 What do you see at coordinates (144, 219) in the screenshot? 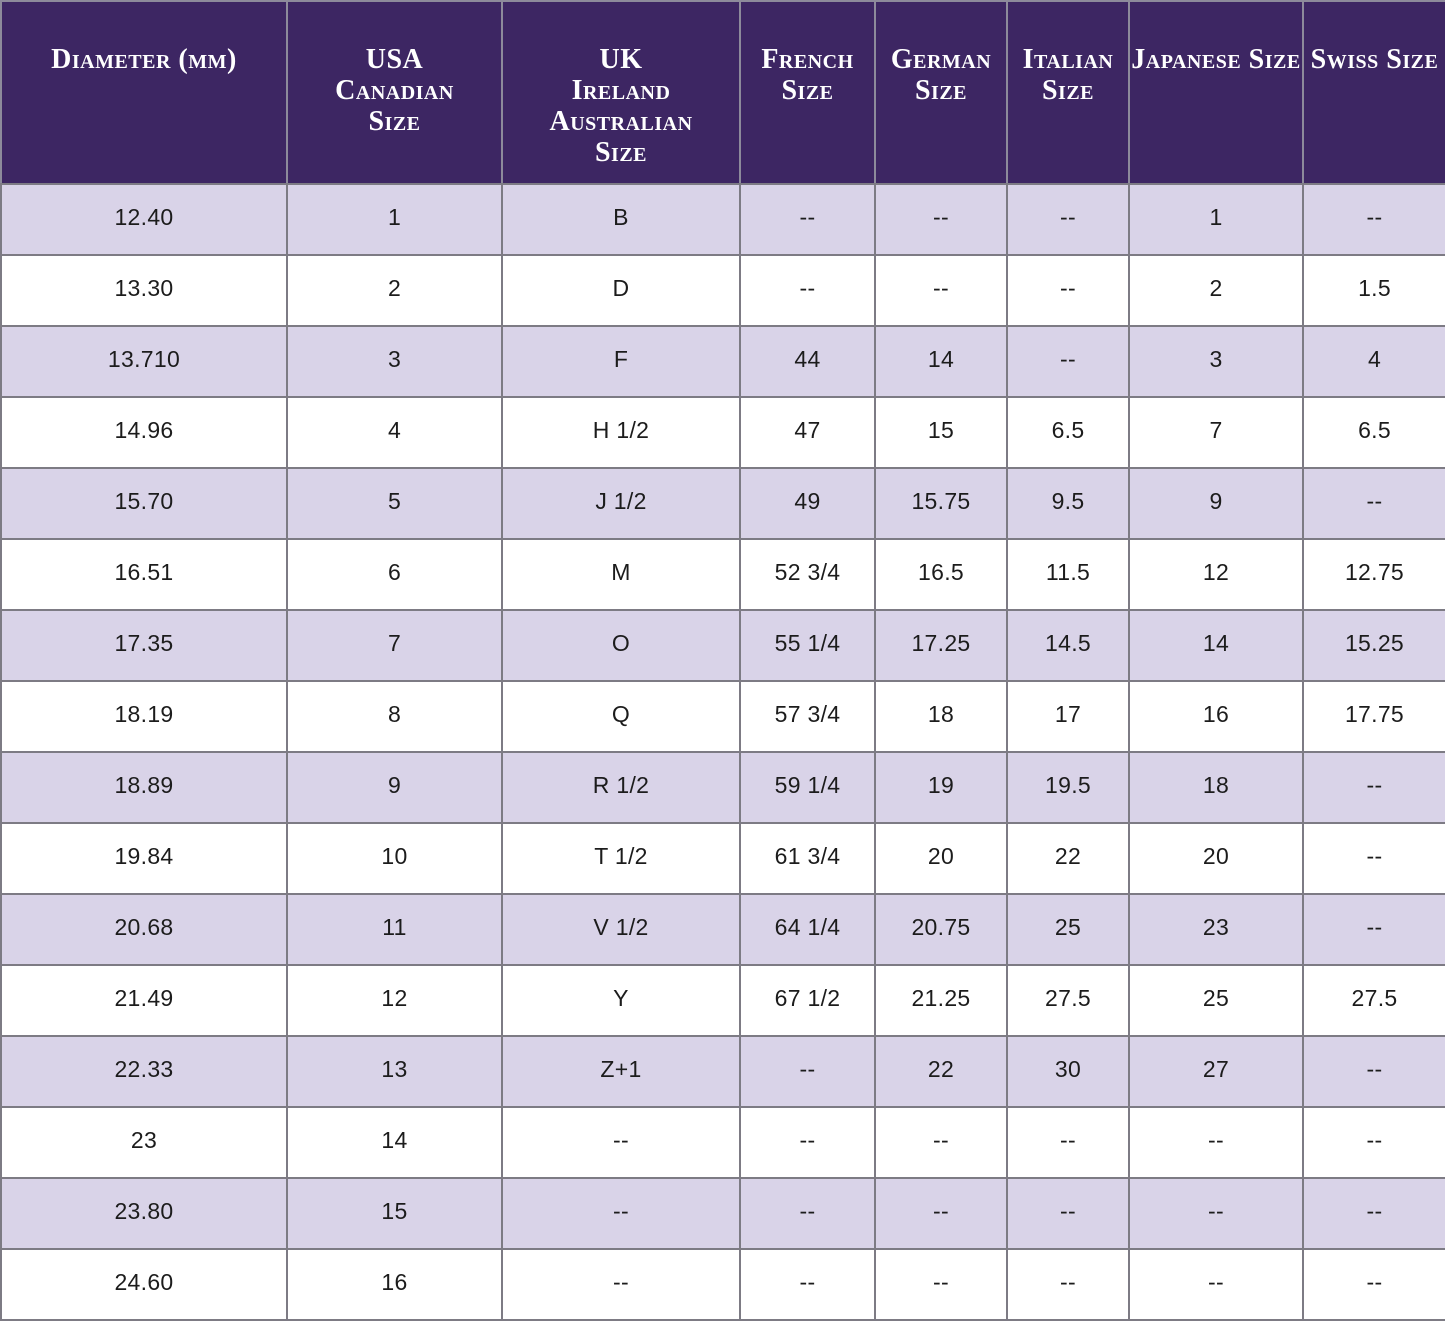
I see `table-cell-diameter-mm: 12.40` at bounding box center [144, 219].